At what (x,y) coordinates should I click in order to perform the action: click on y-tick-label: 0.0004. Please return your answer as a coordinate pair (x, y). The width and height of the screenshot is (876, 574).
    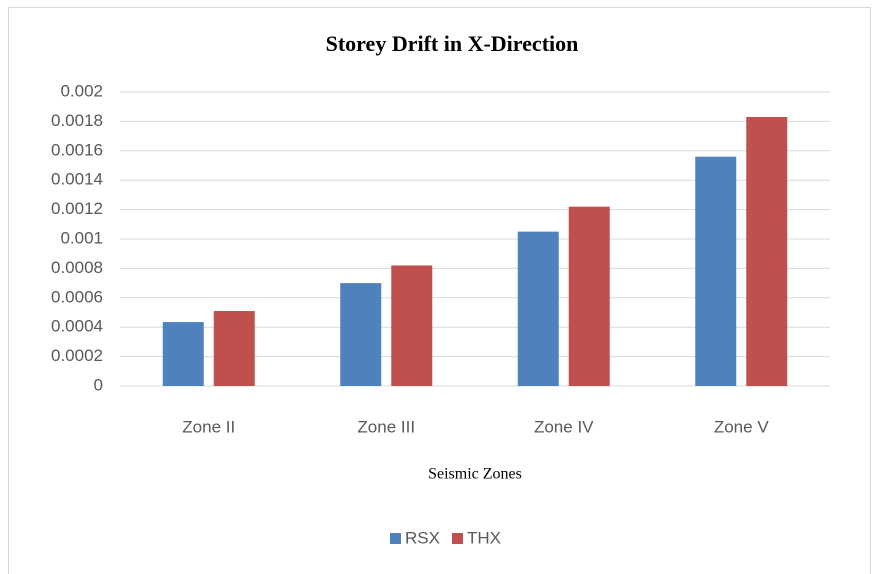
    Looking at the image, I should click on (77, 326).